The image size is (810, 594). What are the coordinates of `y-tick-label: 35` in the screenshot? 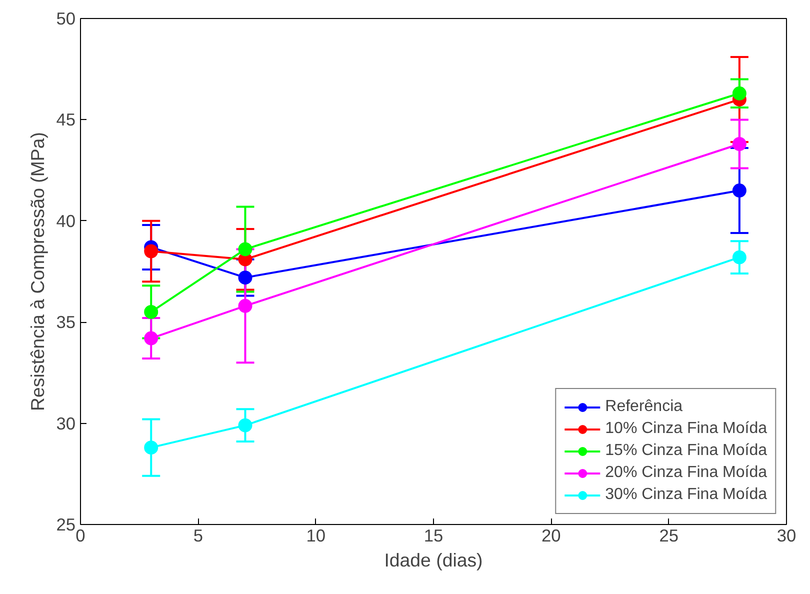 It's located at (66, 322).